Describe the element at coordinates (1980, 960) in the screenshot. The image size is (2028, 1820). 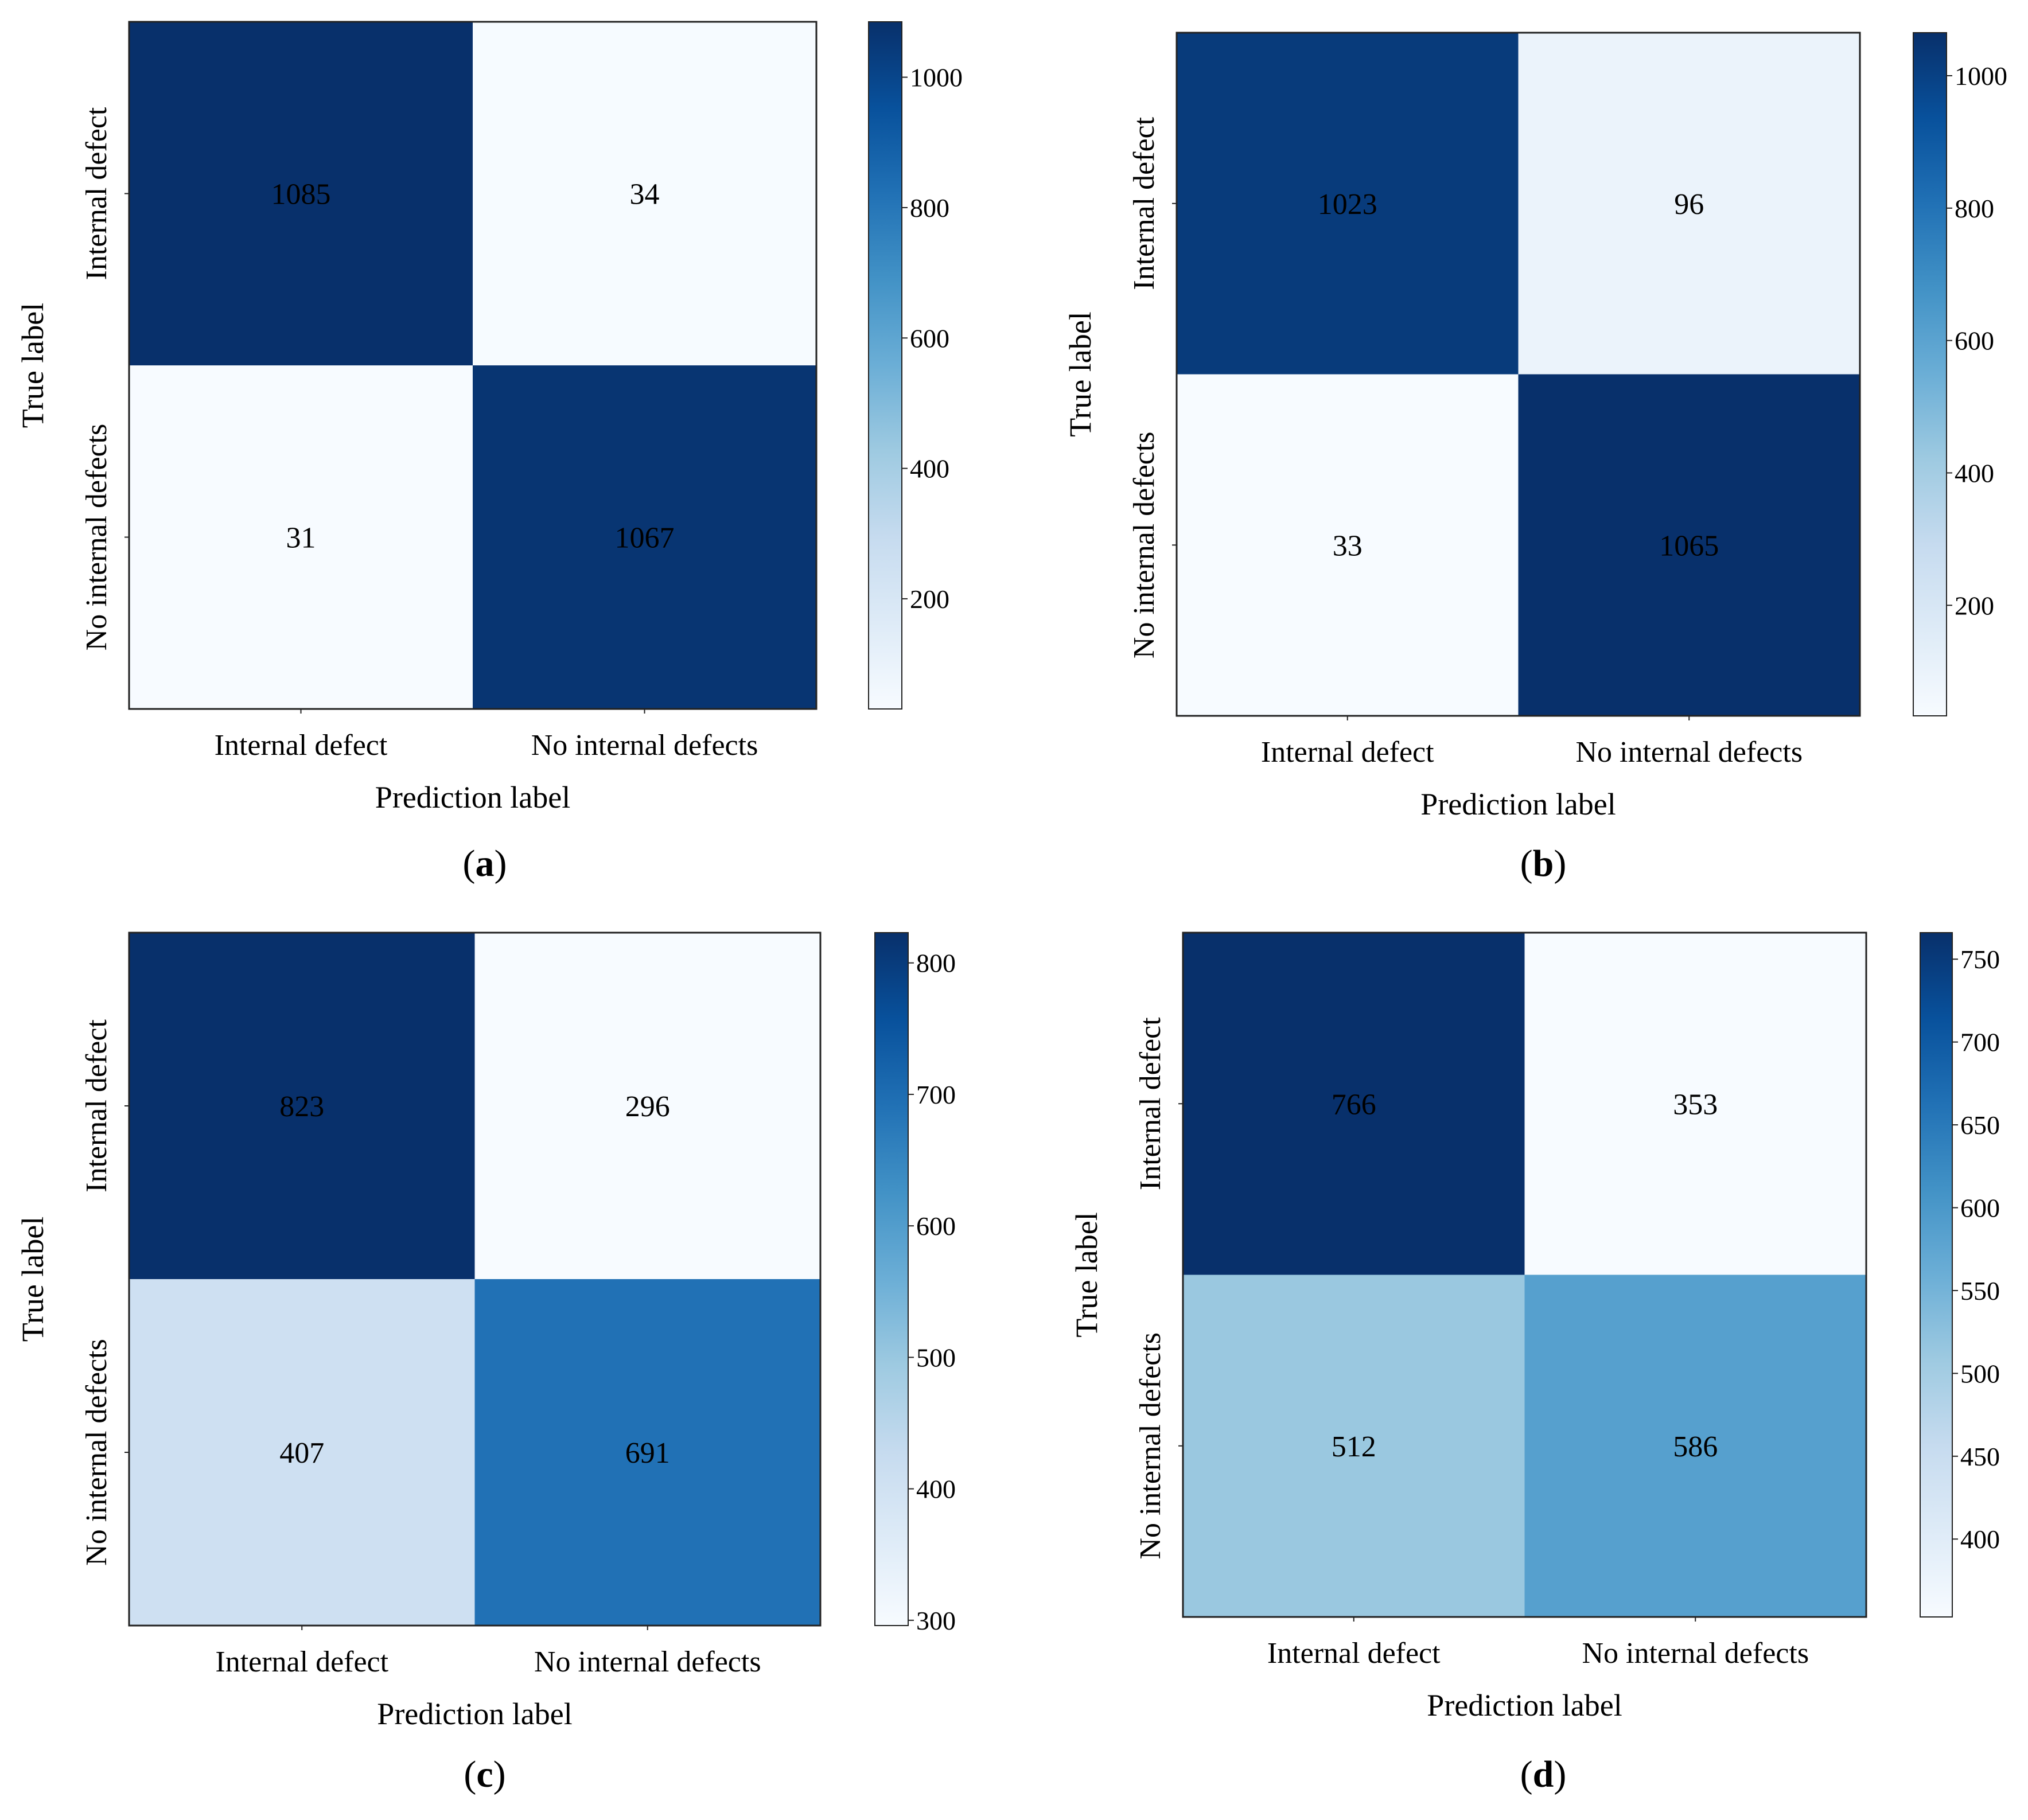
I see `colorbar-tick-label: 750` at that location.